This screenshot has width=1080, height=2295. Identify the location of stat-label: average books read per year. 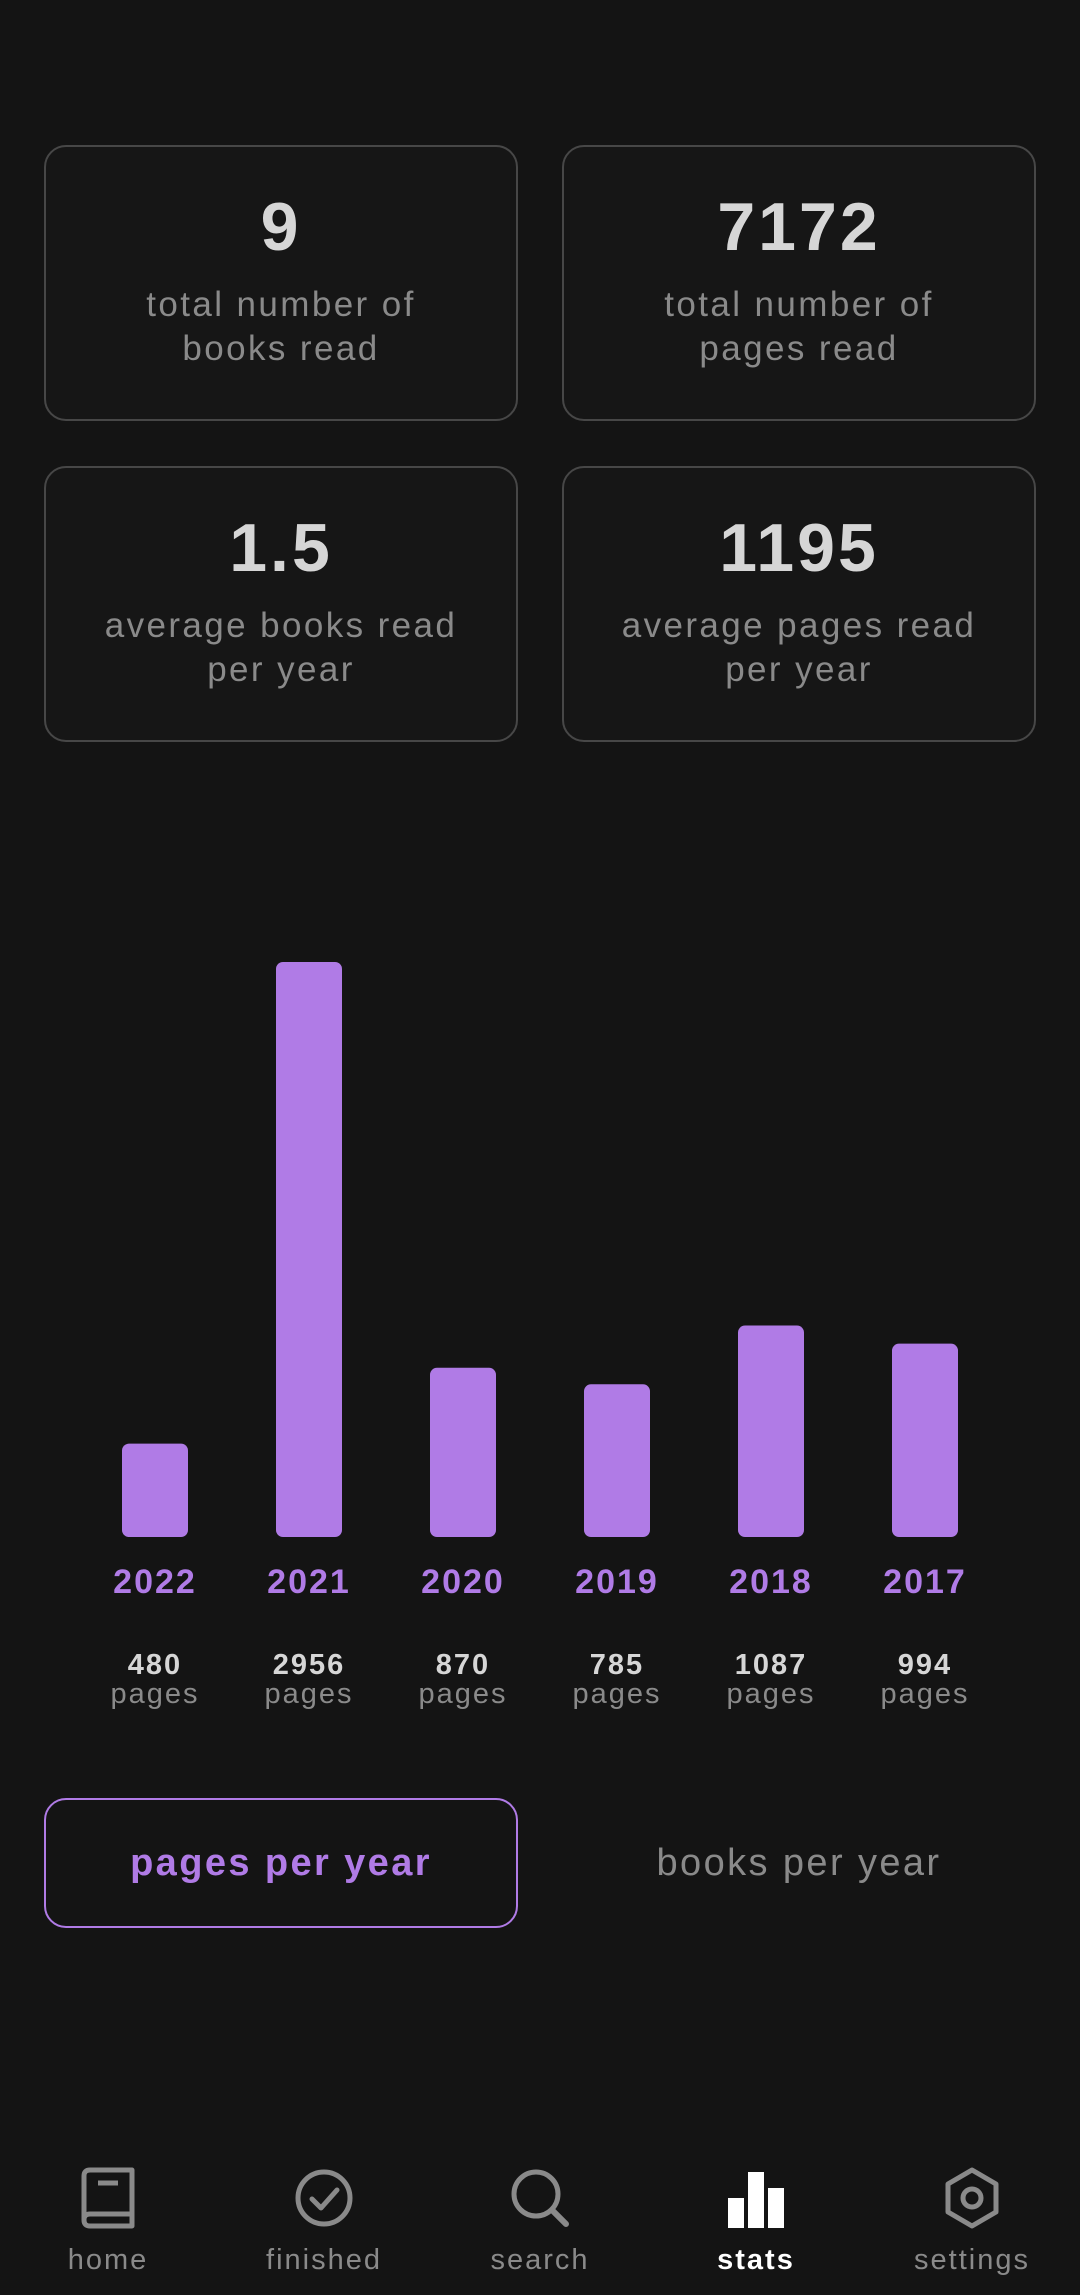
(281, 647).